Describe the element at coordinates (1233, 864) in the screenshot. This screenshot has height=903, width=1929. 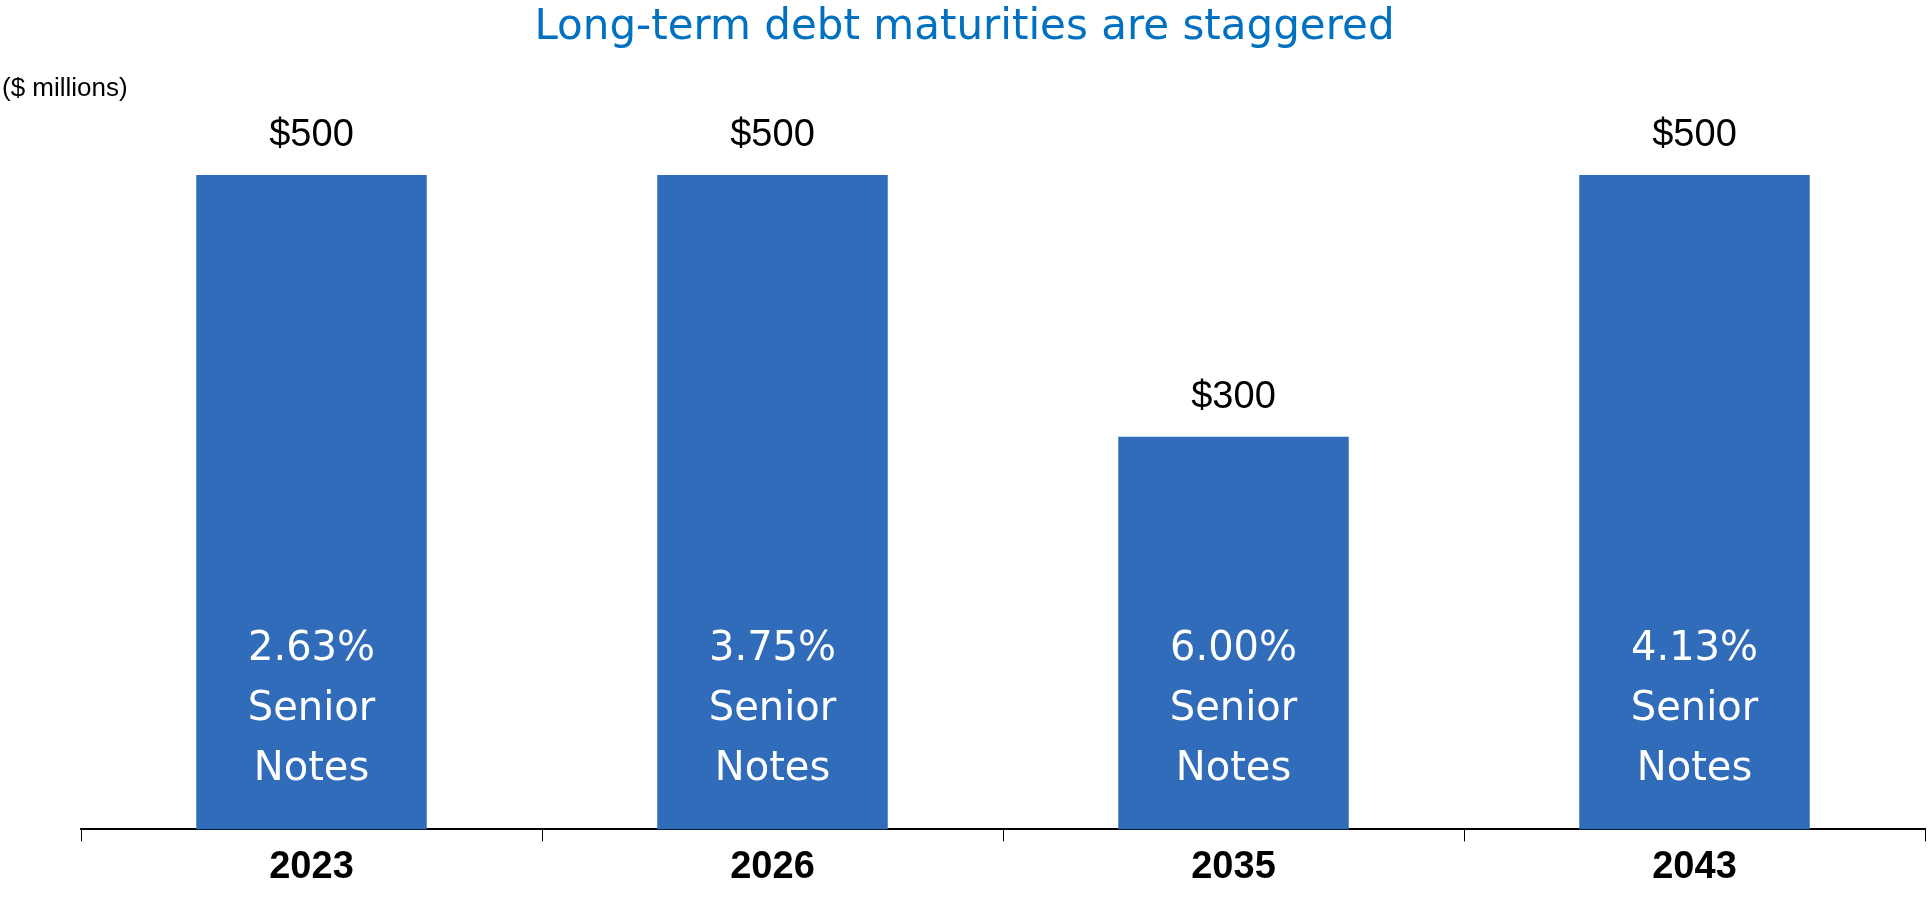
I see `x-tick-label: 2035` at that location.